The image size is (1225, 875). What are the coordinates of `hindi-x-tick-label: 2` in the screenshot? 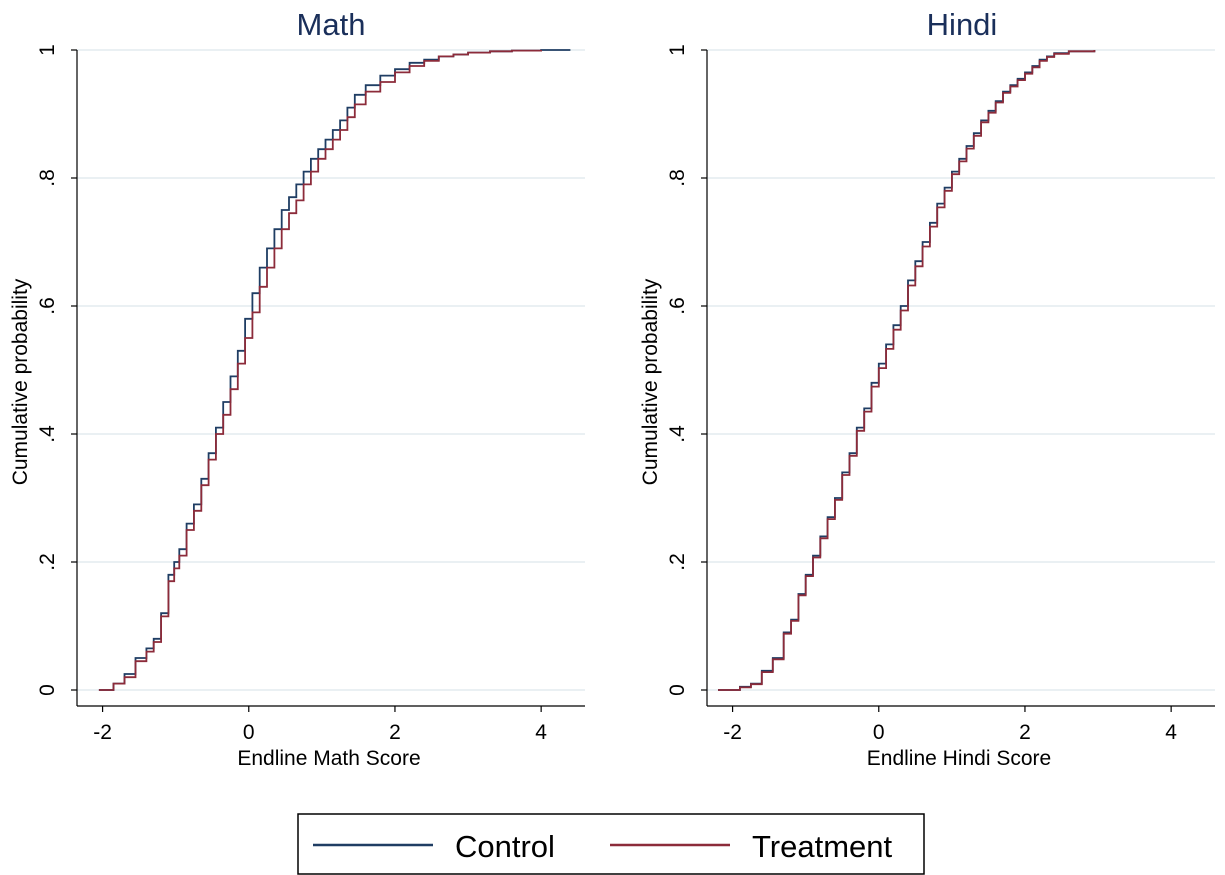 It's located at (1025, 732).